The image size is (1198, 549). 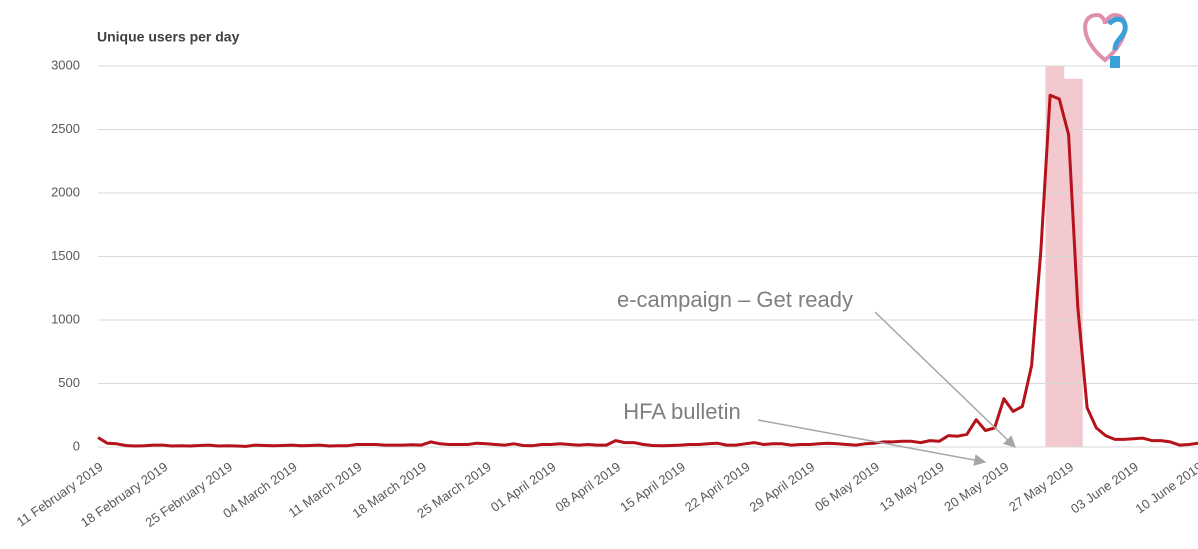 I want to click on x-tick-label: 06 May 2019, so click(x=847, y=486).